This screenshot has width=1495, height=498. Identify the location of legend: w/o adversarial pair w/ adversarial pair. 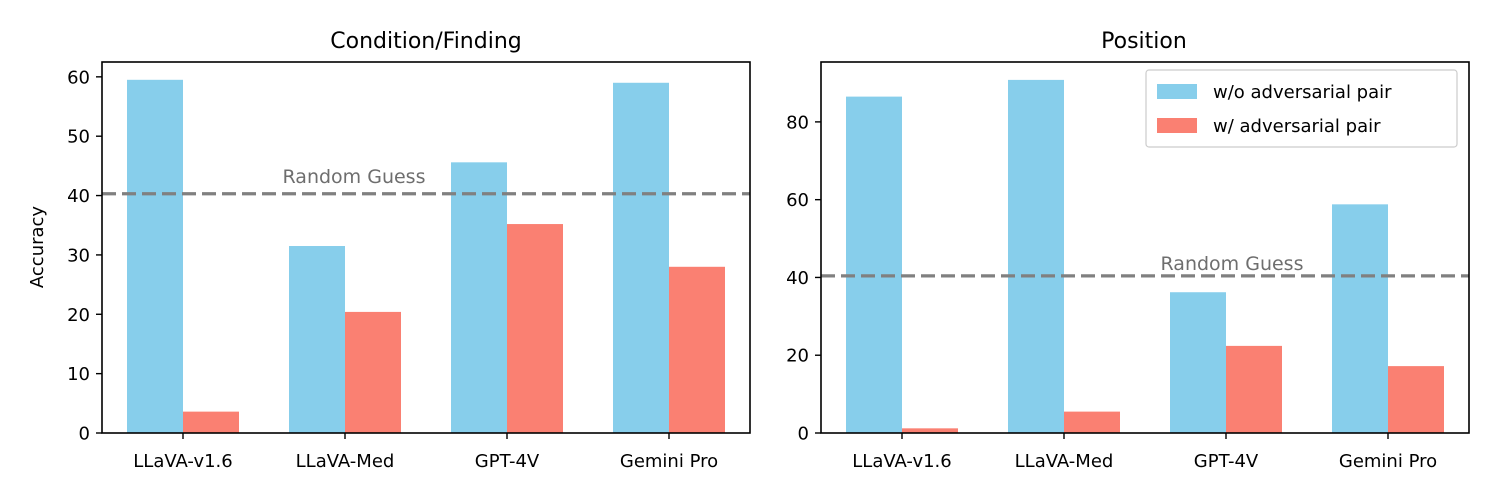
(1301, 108).